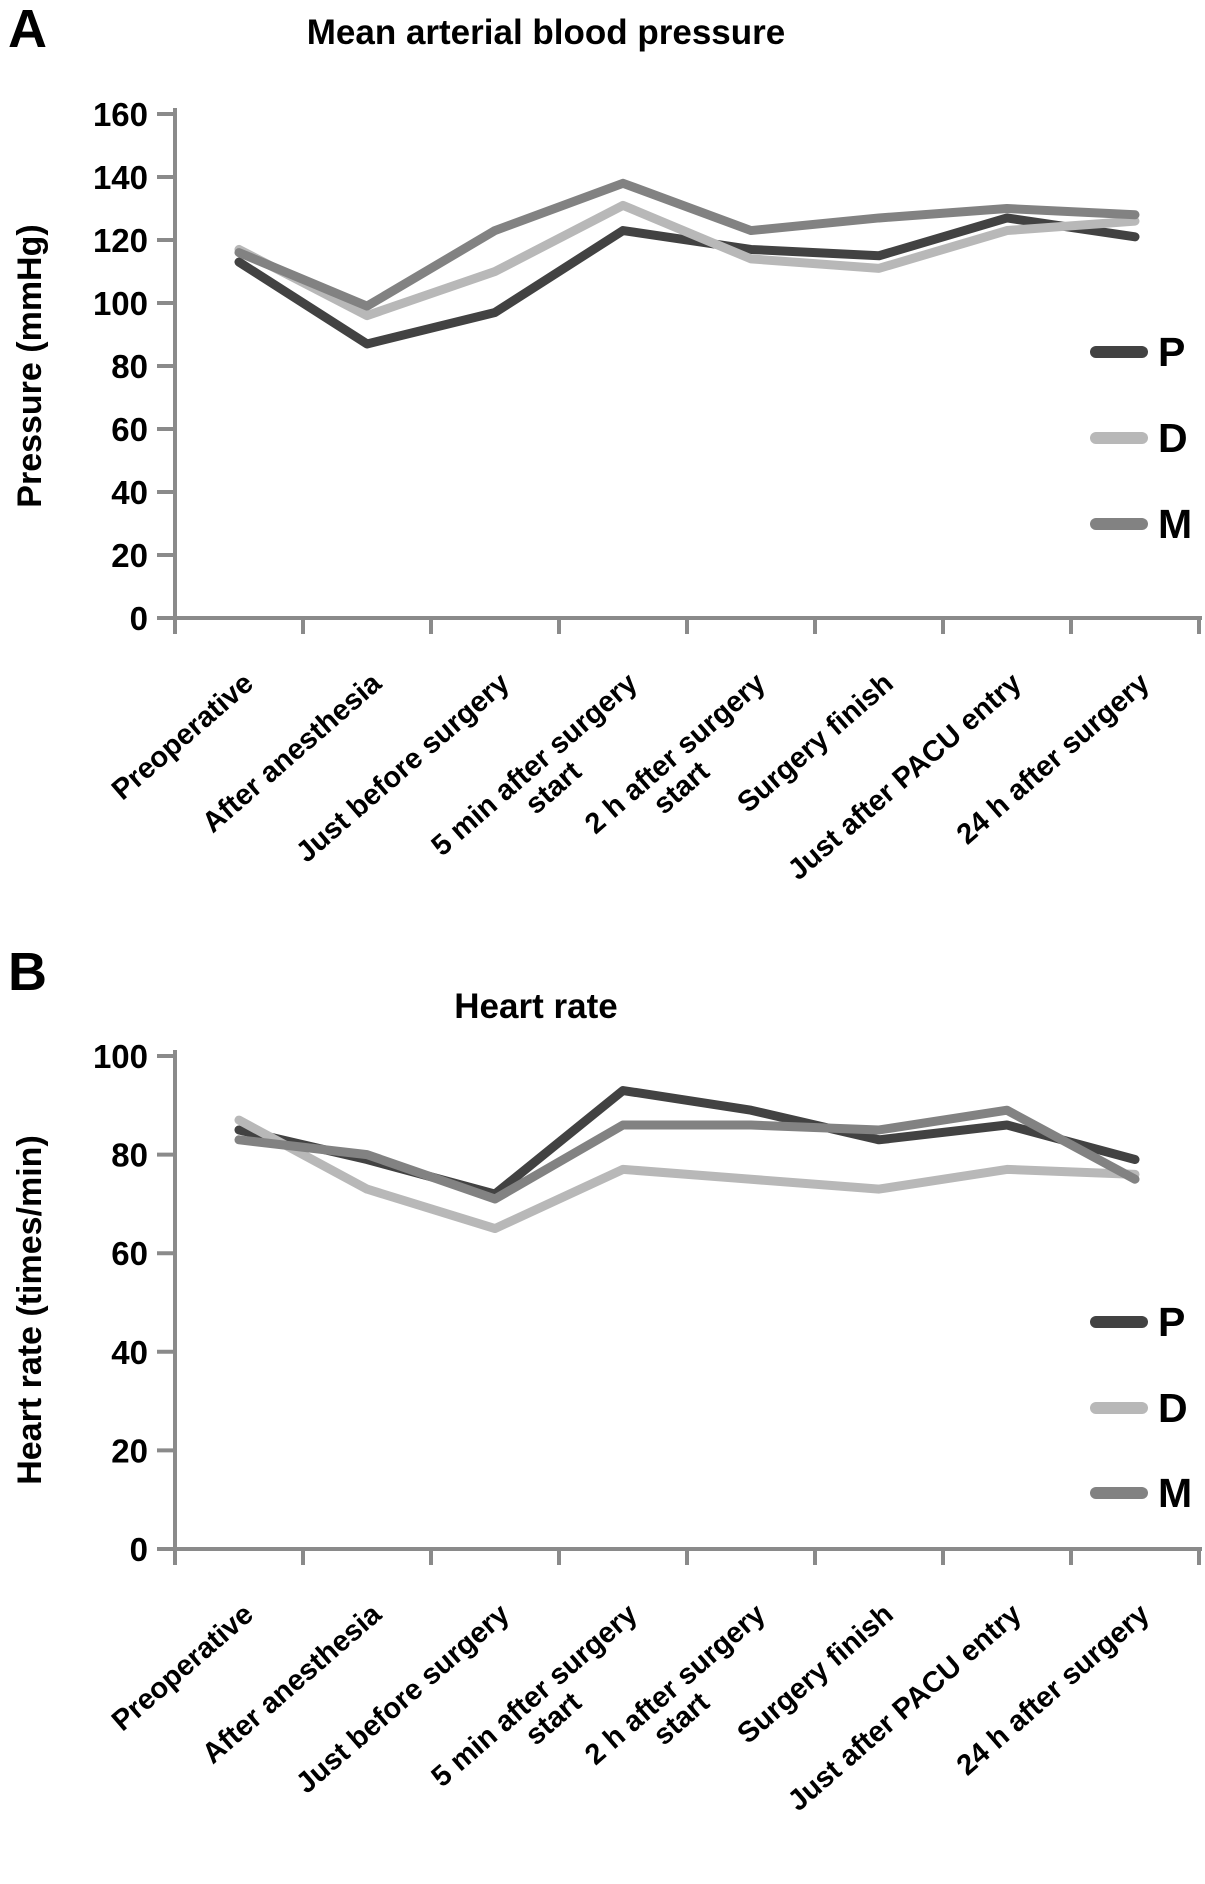 This screenshot has width=1205, height=1884. What do you see at coordinates (120, 177) in the screenshot?
I see `y-tick-label: 140` at bounding box center [120, 177].